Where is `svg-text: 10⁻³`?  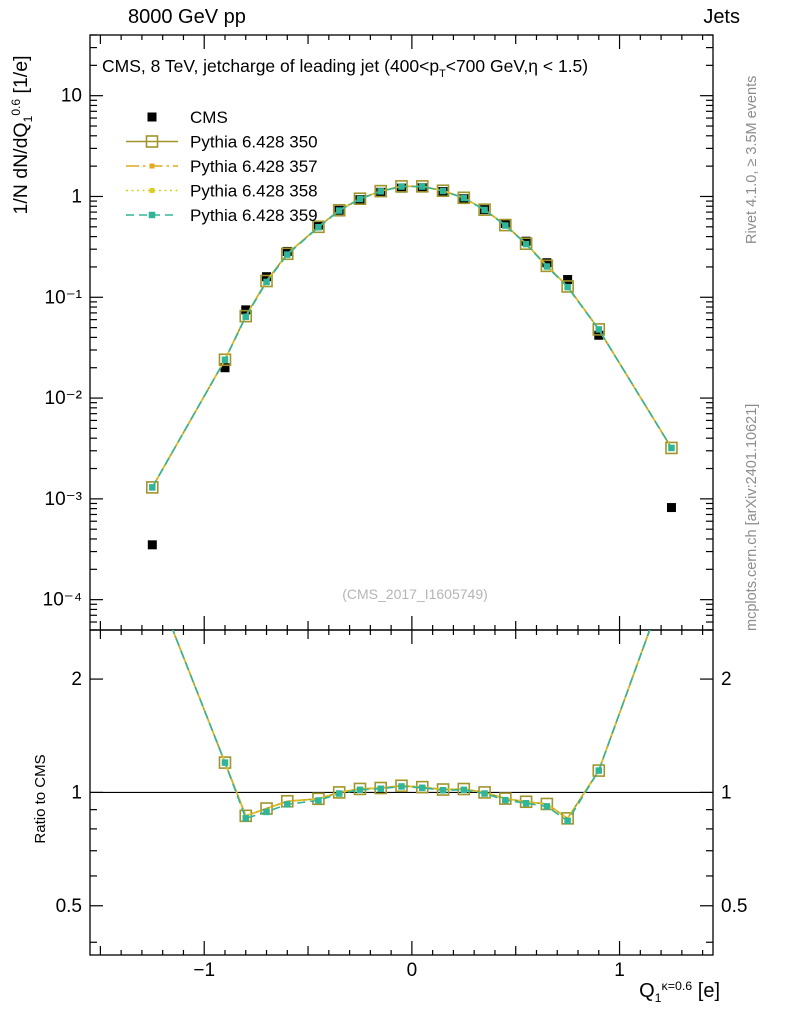 svg-text: 10⁻³ is located at coordinates (64, 499).